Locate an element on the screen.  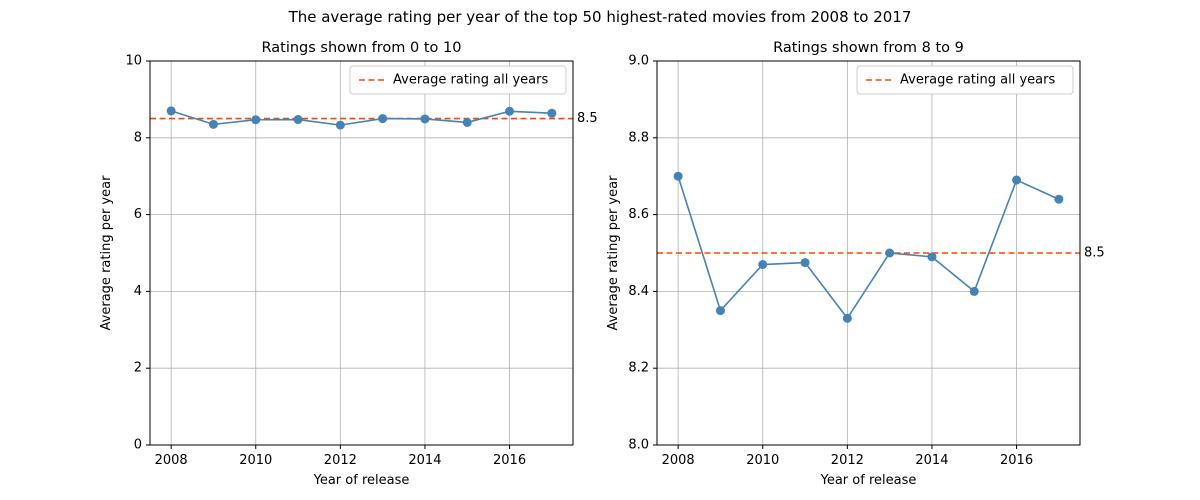
y-tick-label: 2 is located at coordinates (138, 368).